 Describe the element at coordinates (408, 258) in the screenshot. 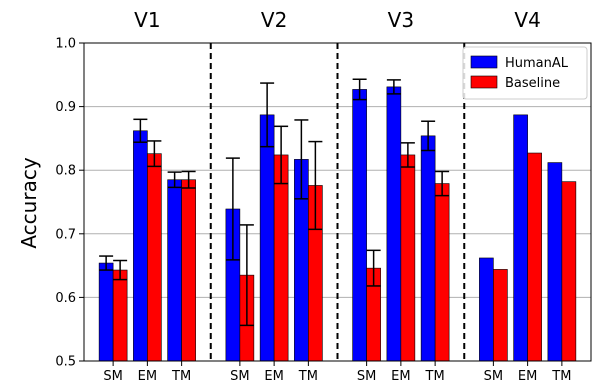

I see `bar-baseline-v3-em` at that location.